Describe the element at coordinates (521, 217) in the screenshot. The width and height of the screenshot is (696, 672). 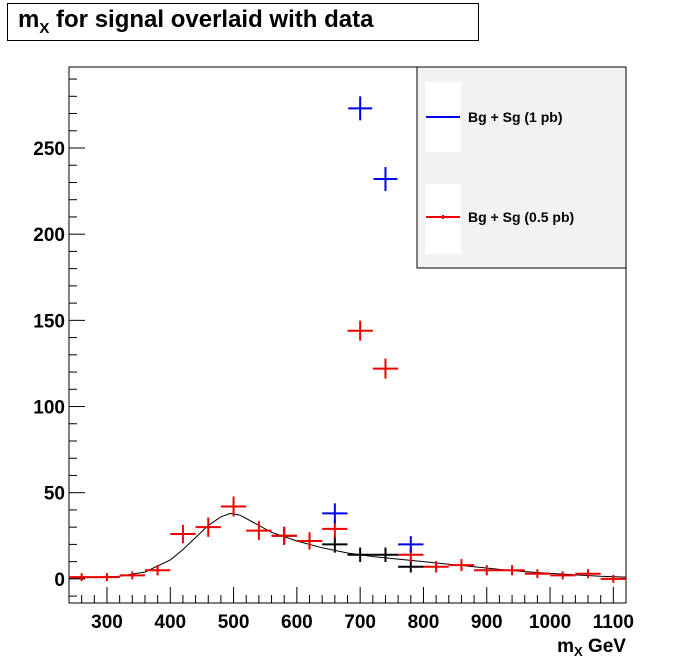
I see `legend-label: Bg + Sg (0.5 pb)` at that location.